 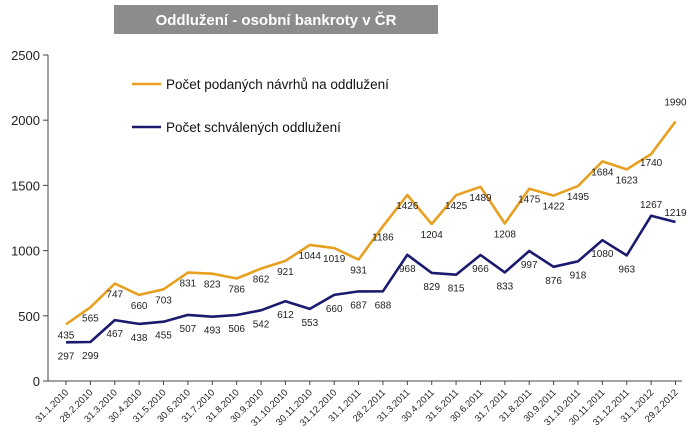 I want to click on data-label-series-2: 815, so click(x=456, y=289).